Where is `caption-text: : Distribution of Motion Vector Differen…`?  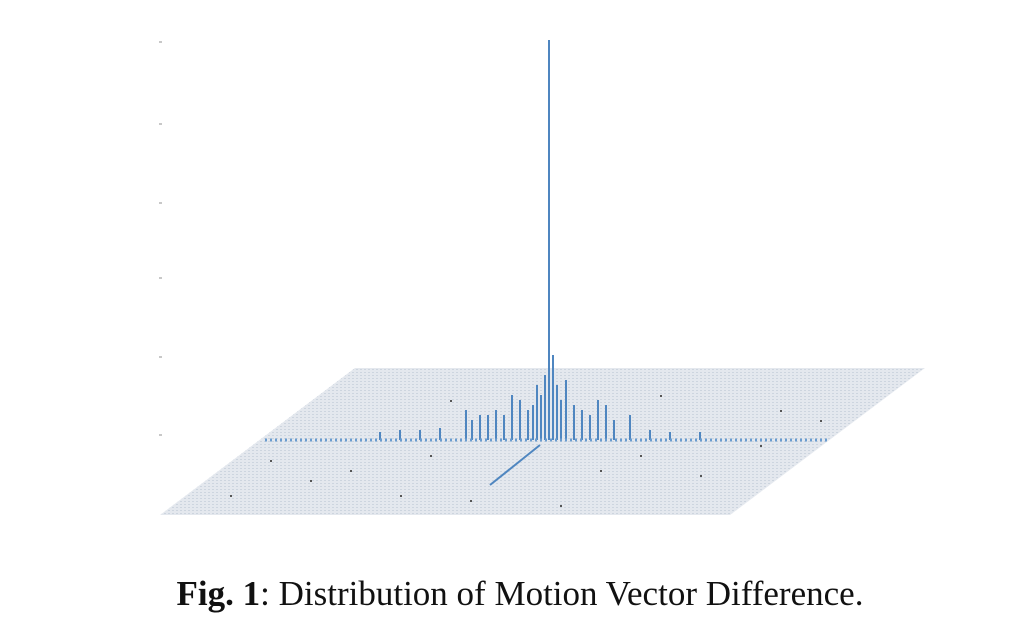
caption-text: : Distribution of Motion Vector Differen… is located at coordinates (562, 593).